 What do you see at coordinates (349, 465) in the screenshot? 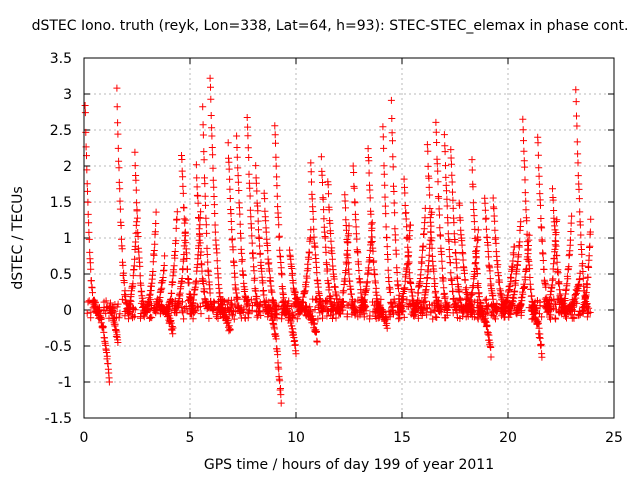
I see `x-axis-title: GPS time / hours of day 199 of year 2011` at bounding box center [349, 465].